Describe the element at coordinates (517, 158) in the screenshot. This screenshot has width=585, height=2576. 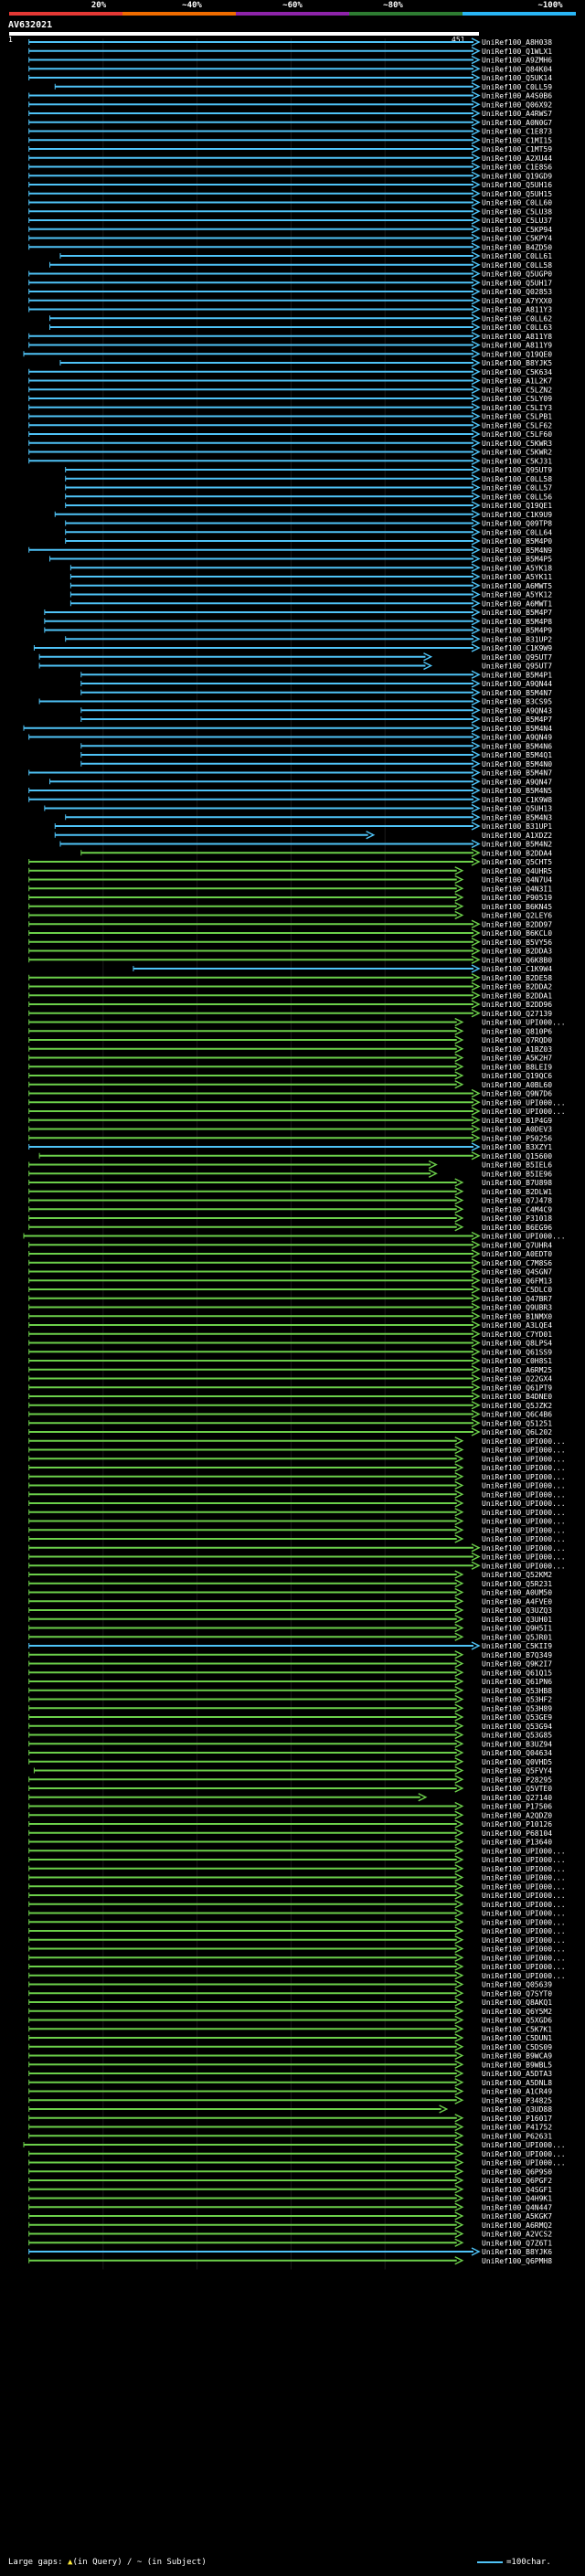
I see `hit-label: UniRef100_A2XU44` at that location.